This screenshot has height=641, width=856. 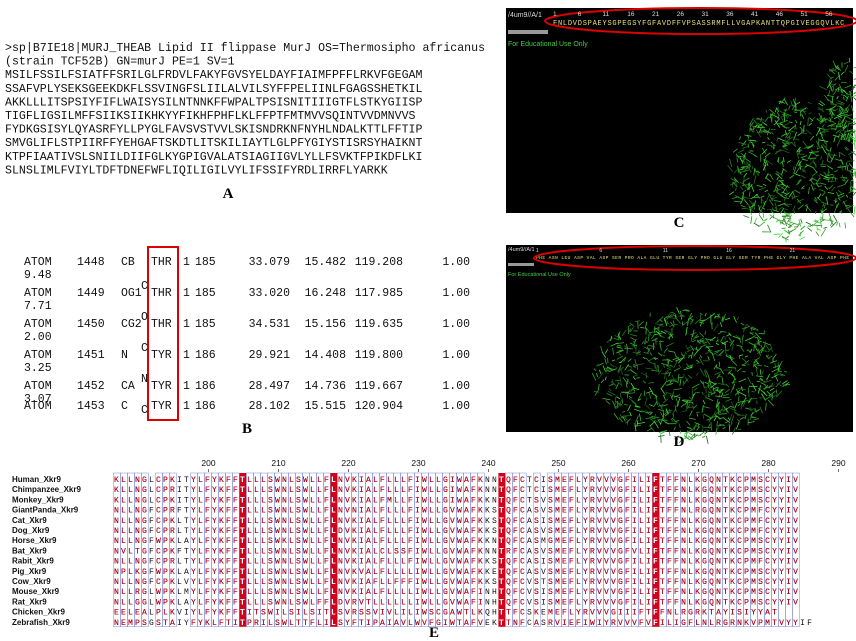 What do you see at coordinates (91, 324) in the screenshot?
I see `pdb-field: 1450` at bounding box center [91, 324].